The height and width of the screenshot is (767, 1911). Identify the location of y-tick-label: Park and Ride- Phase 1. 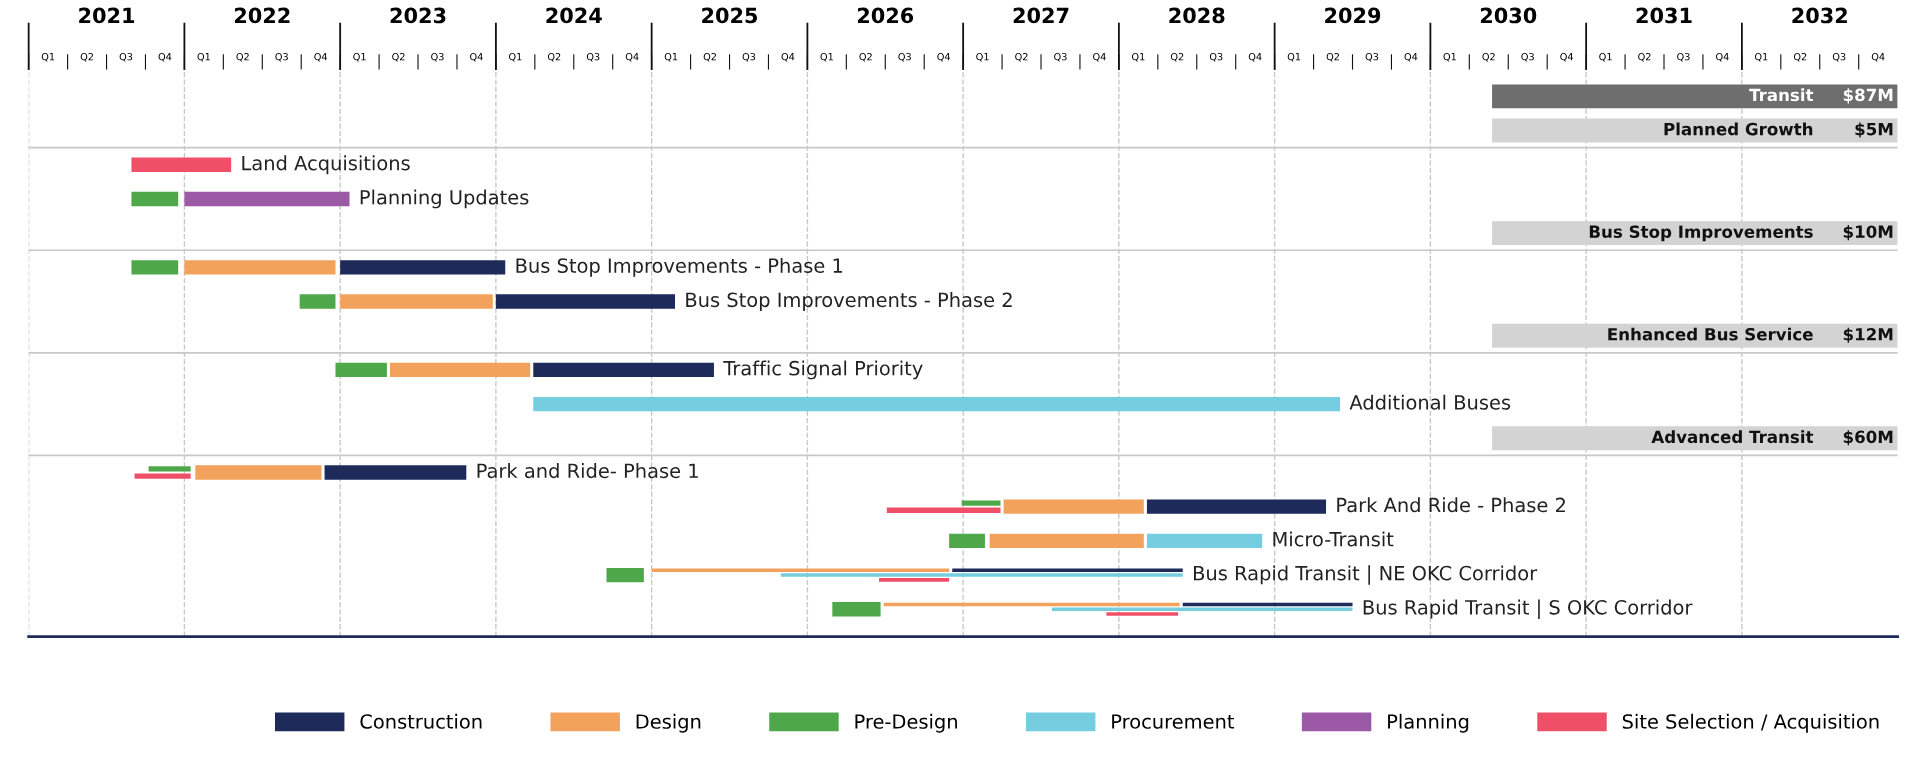
(587, 471).